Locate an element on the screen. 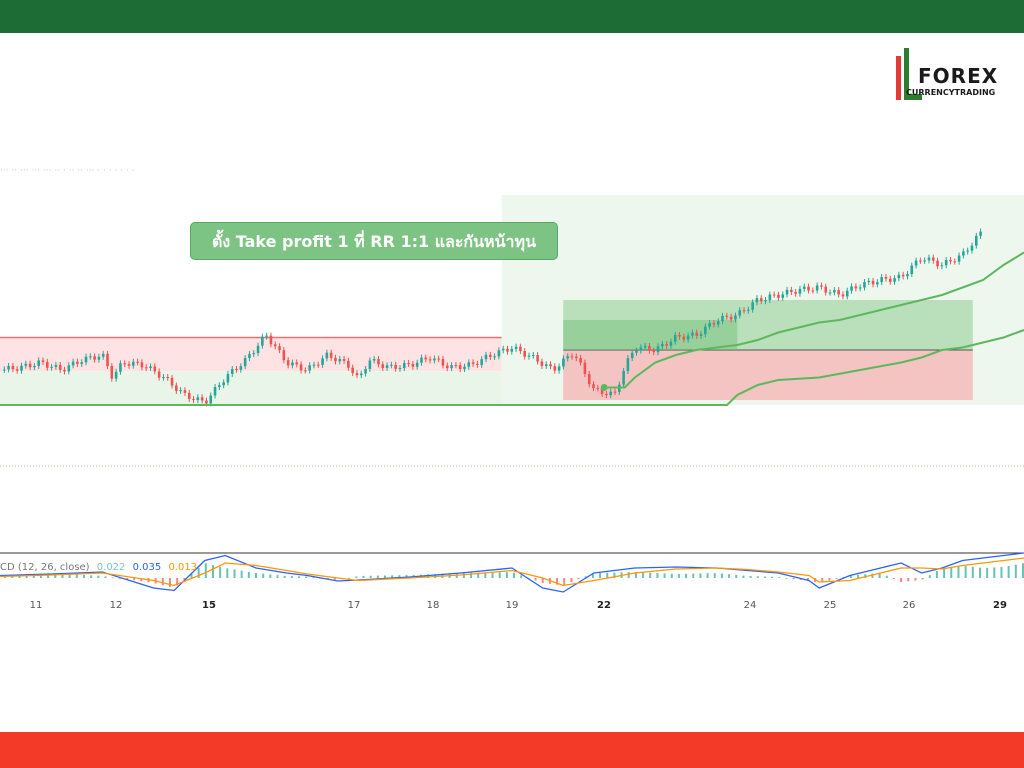  tp1-zone is located at coordinates (650, 335).